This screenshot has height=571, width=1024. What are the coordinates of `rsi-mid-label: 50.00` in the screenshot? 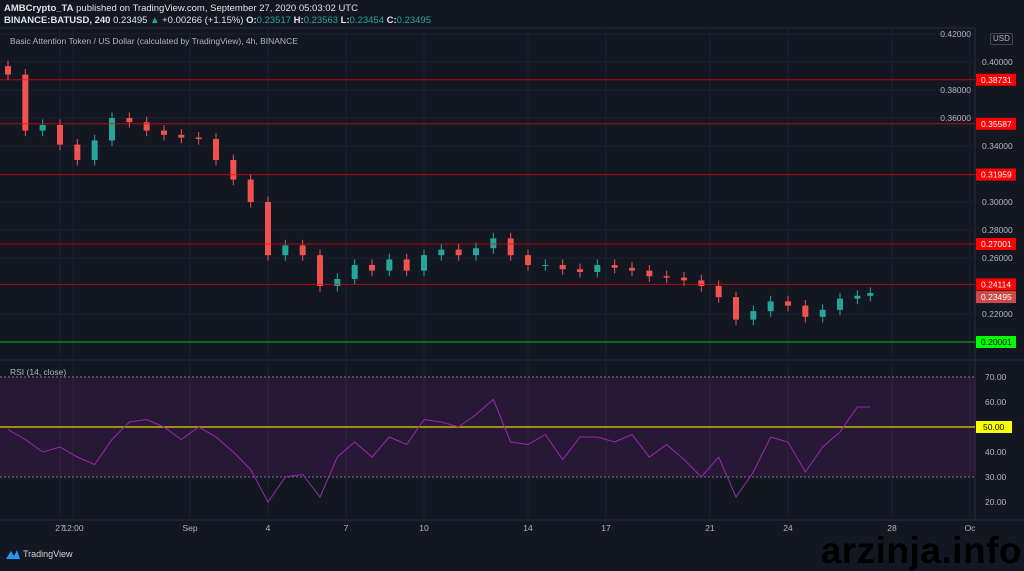 It's located at (994, 427).